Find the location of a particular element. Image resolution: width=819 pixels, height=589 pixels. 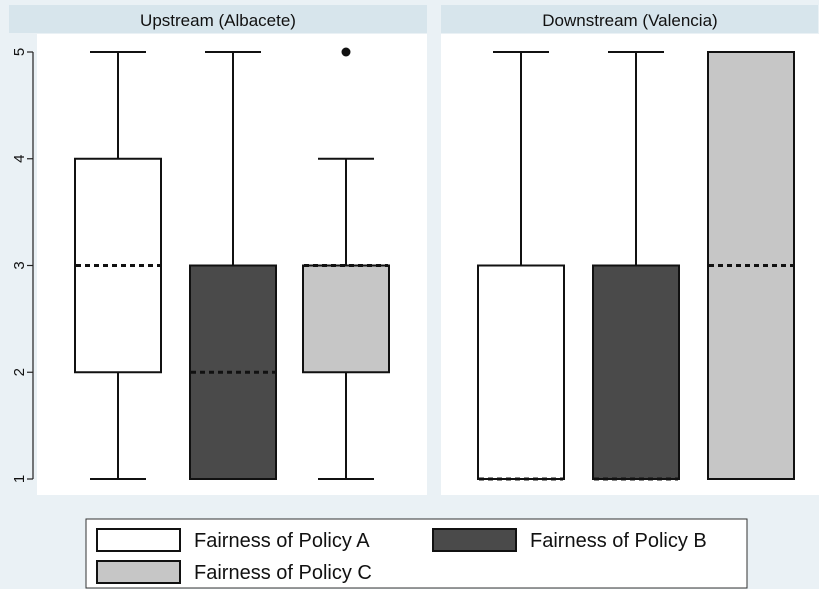

legend-item: Fairness of Policy C is located at coordinates (234, 572).